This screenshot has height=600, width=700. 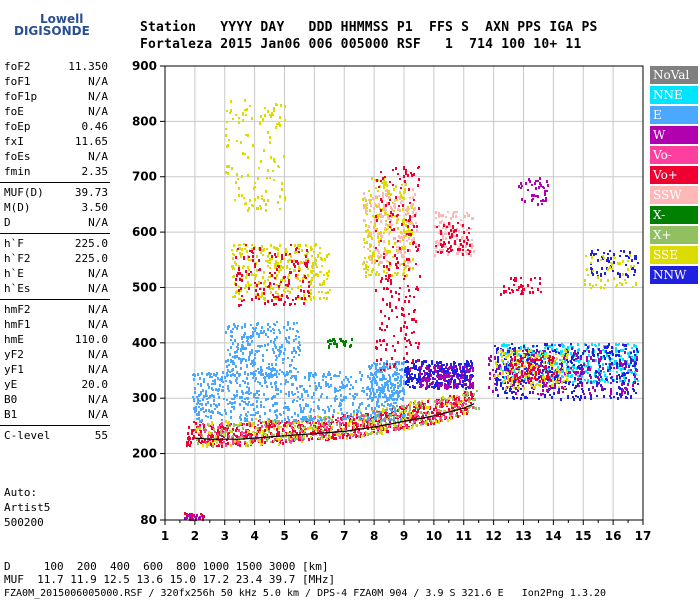 What do you see at coordinates (56, 112) in the screenshot?
I see `param-row: foE N/A` at bounding box center [56, 112].